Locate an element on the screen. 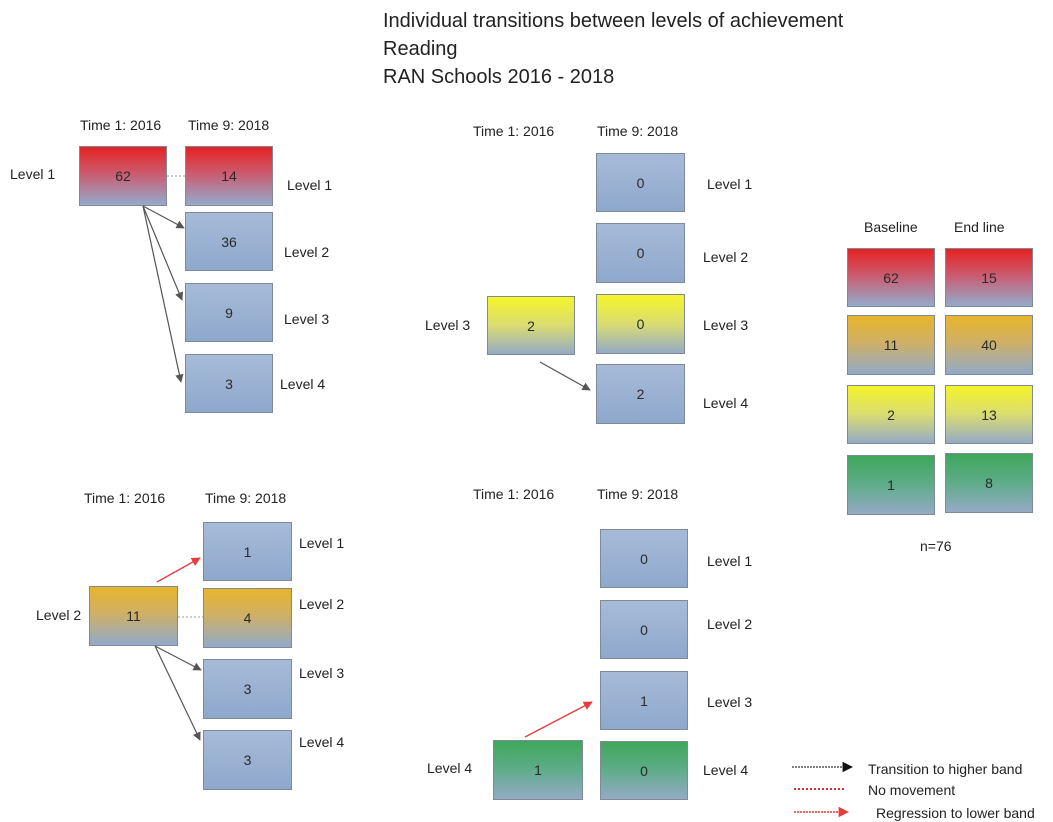 The height and width of the screenshot is (822, 1053). panel-a-start-box: 62 is located at coordinates (123, 176).